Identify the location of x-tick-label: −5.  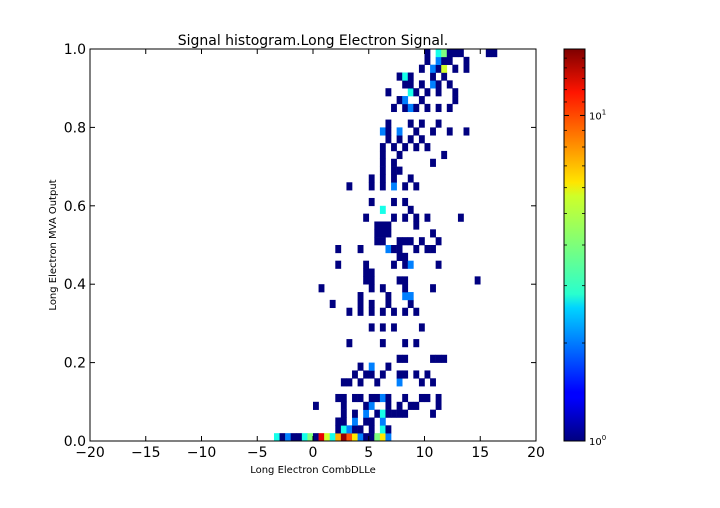
(257, 453).